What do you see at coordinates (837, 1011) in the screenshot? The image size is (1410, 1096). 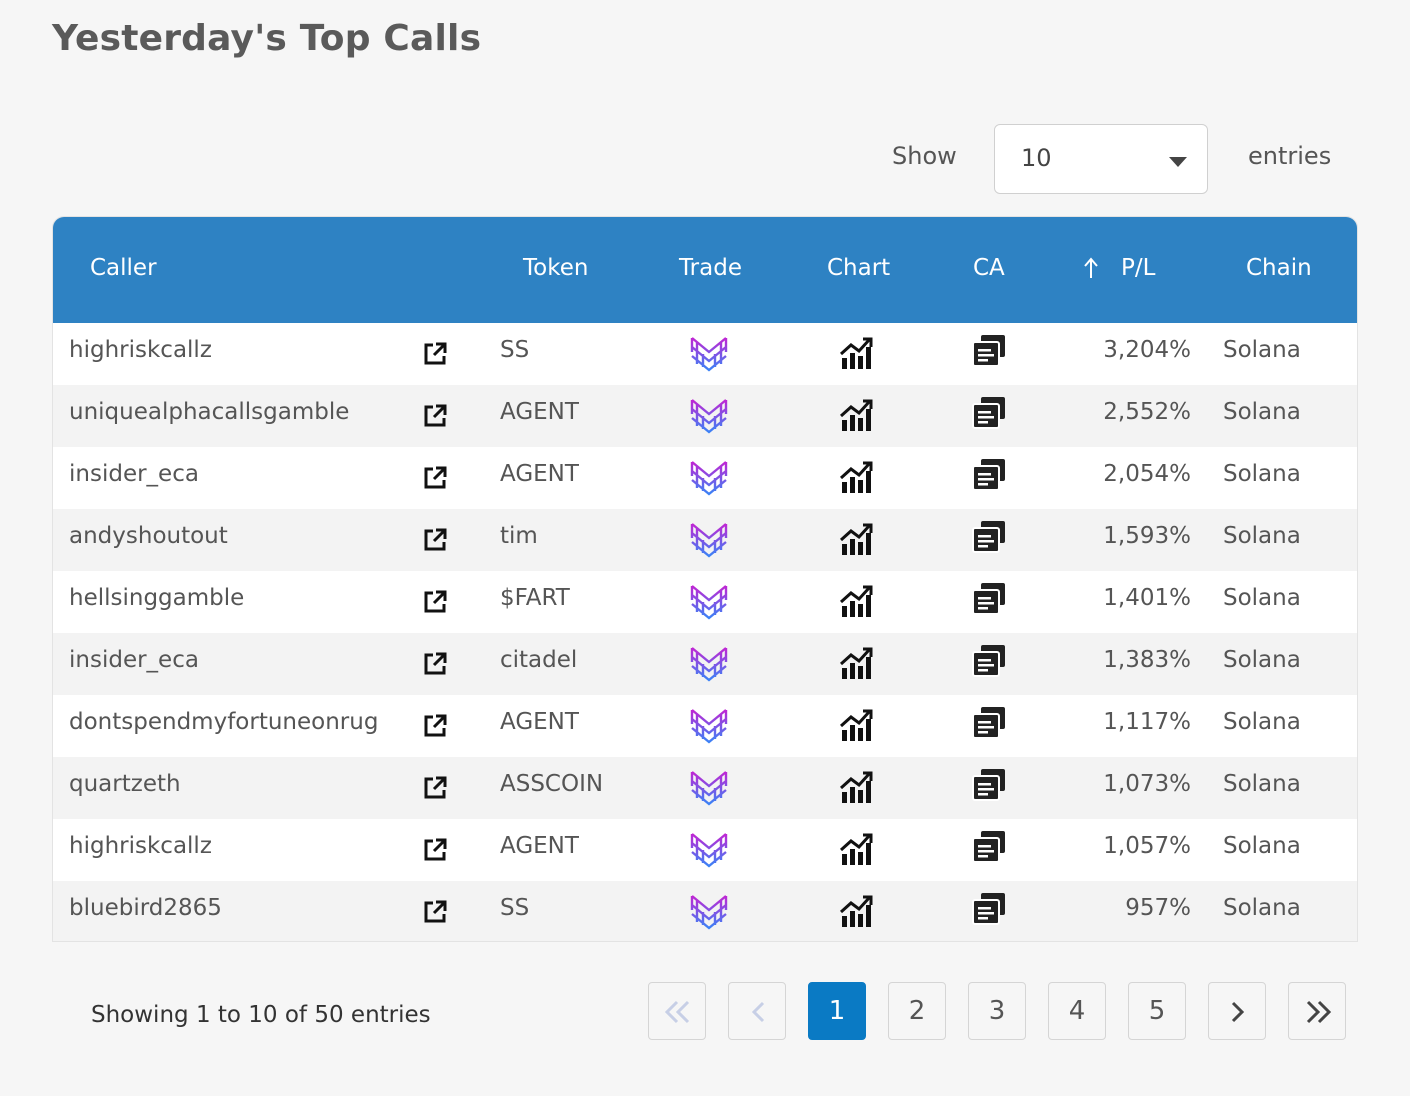 I see `page-button-1: 1` at bounding box center [837, 1011].